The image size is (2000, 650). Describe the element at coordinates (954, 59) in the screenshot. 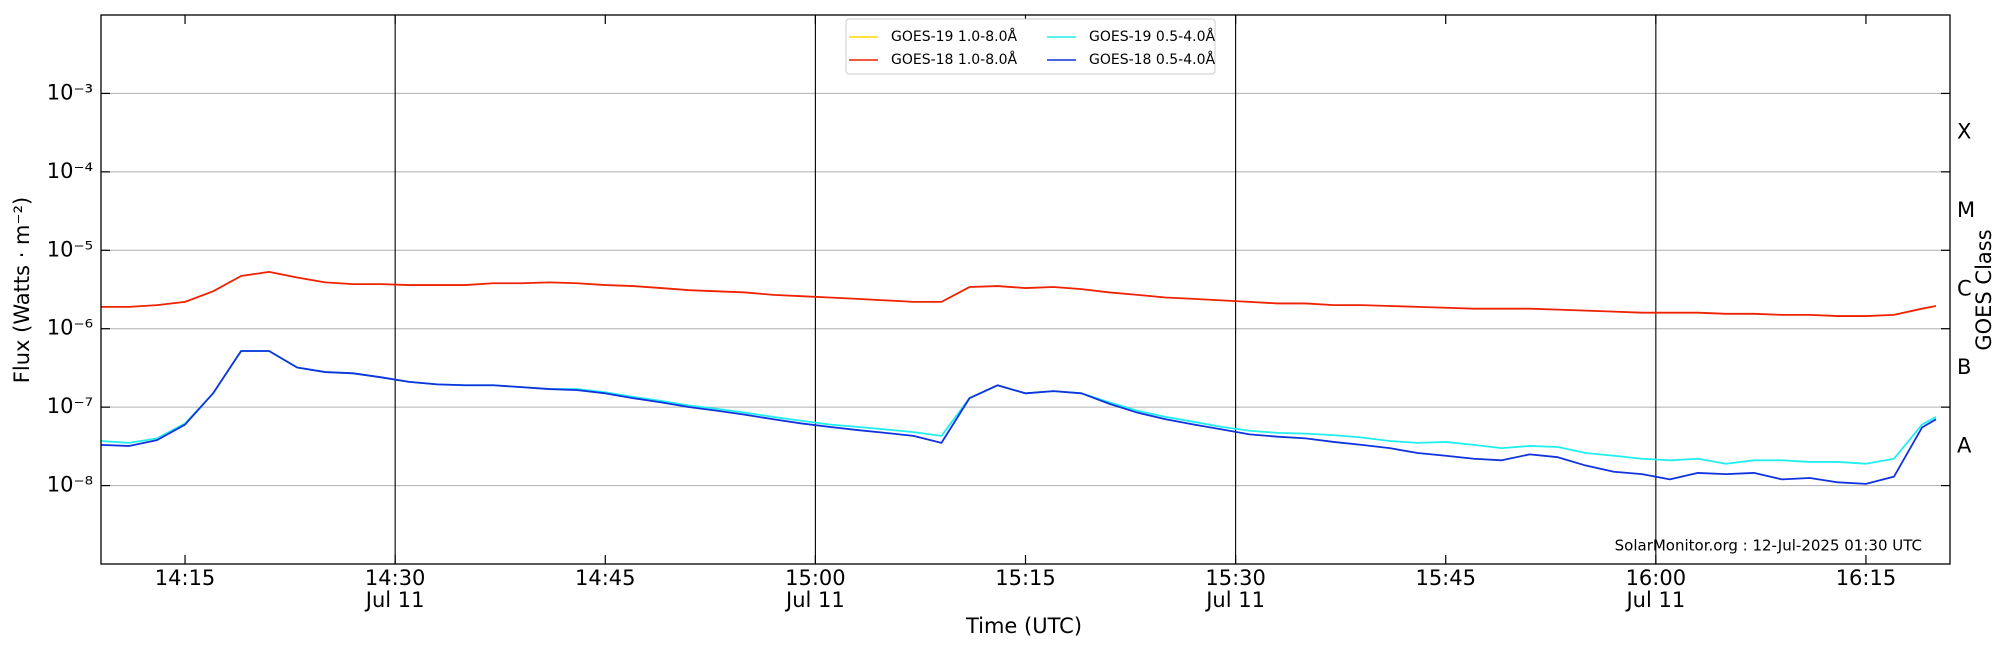

I see `legend-label: GOES-18 1.0-8.0Å` at that location.